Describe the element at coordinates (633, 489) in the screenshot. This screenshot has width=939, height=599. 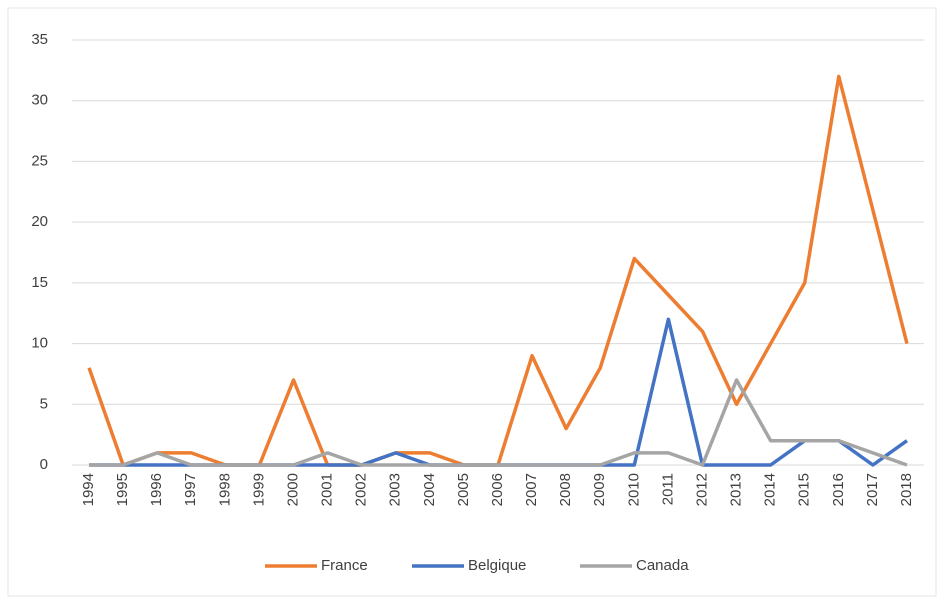
I see `x-tick-label: 2010` at that location.